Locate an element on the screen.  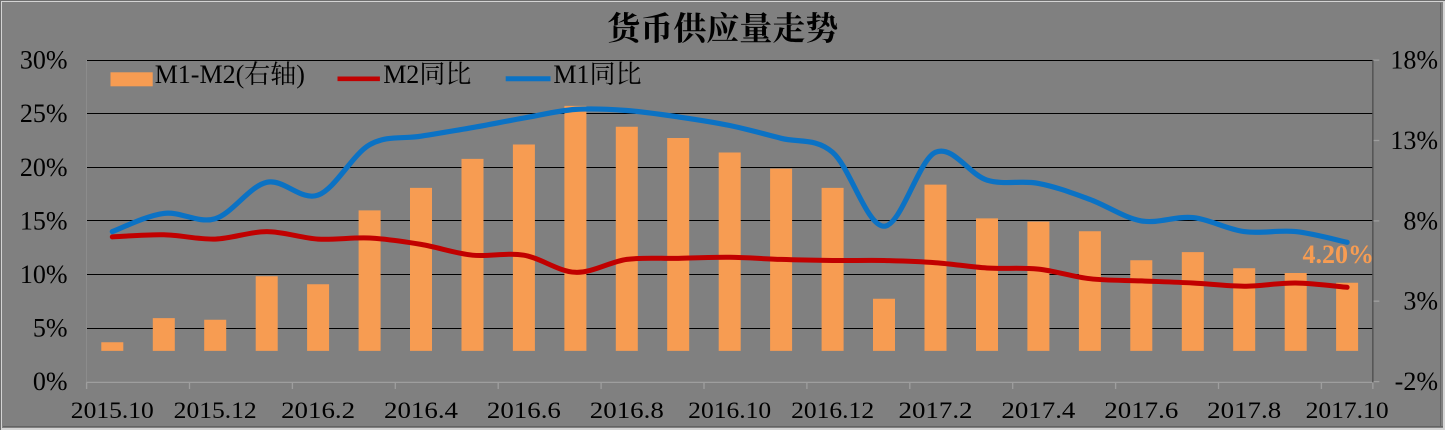
svg-text: 2016.12 is located at coordinates (832, 411).